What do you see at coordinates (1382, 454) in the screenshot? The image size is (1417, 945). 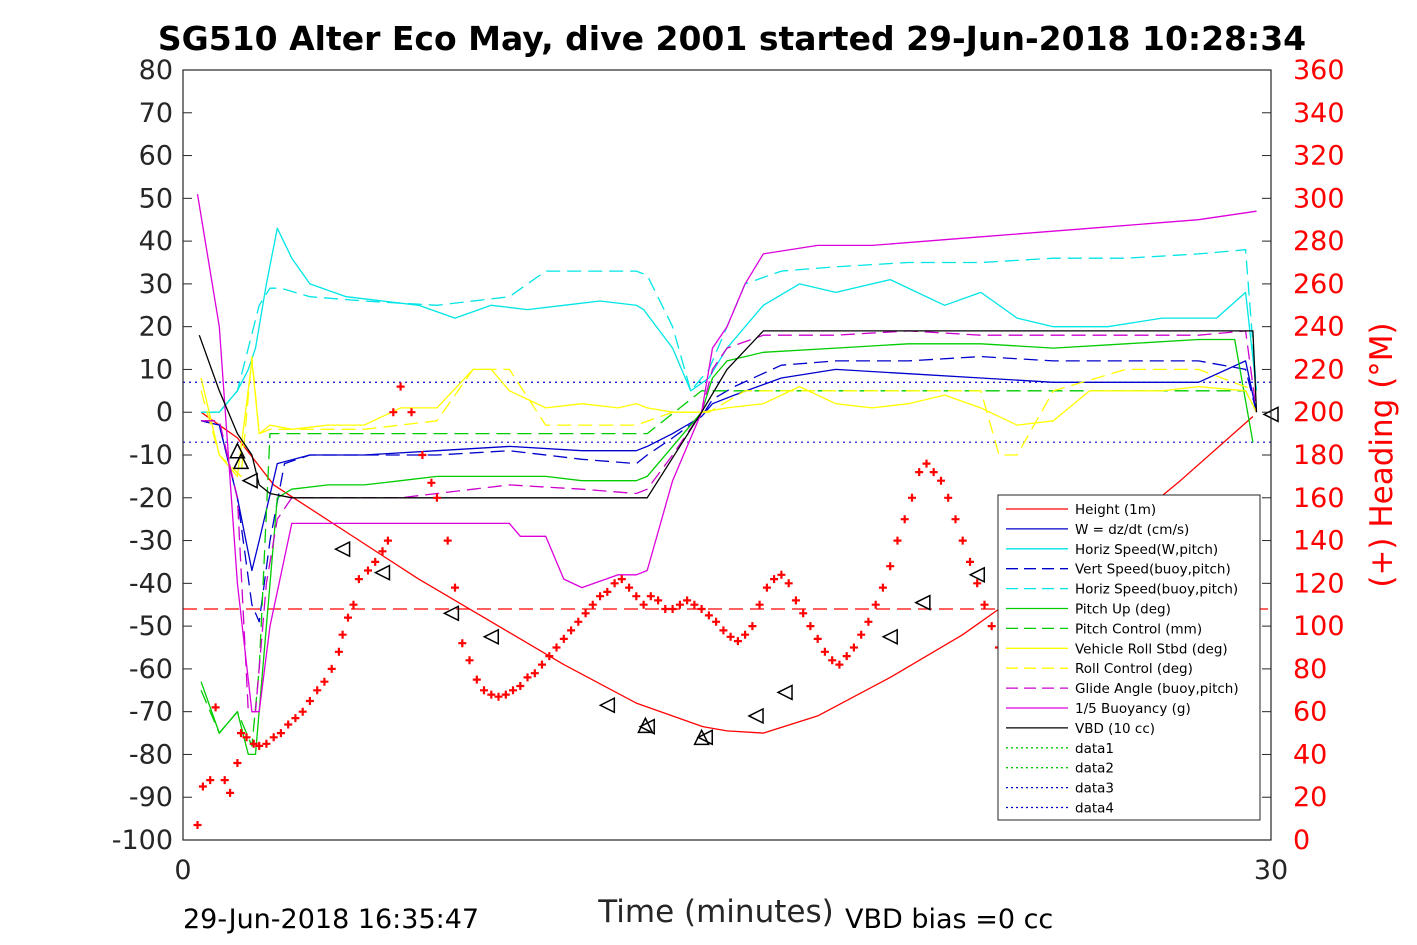 I see `y-axis-right-label: (+) Heading (°M)` at bounding box center [1382, 454].